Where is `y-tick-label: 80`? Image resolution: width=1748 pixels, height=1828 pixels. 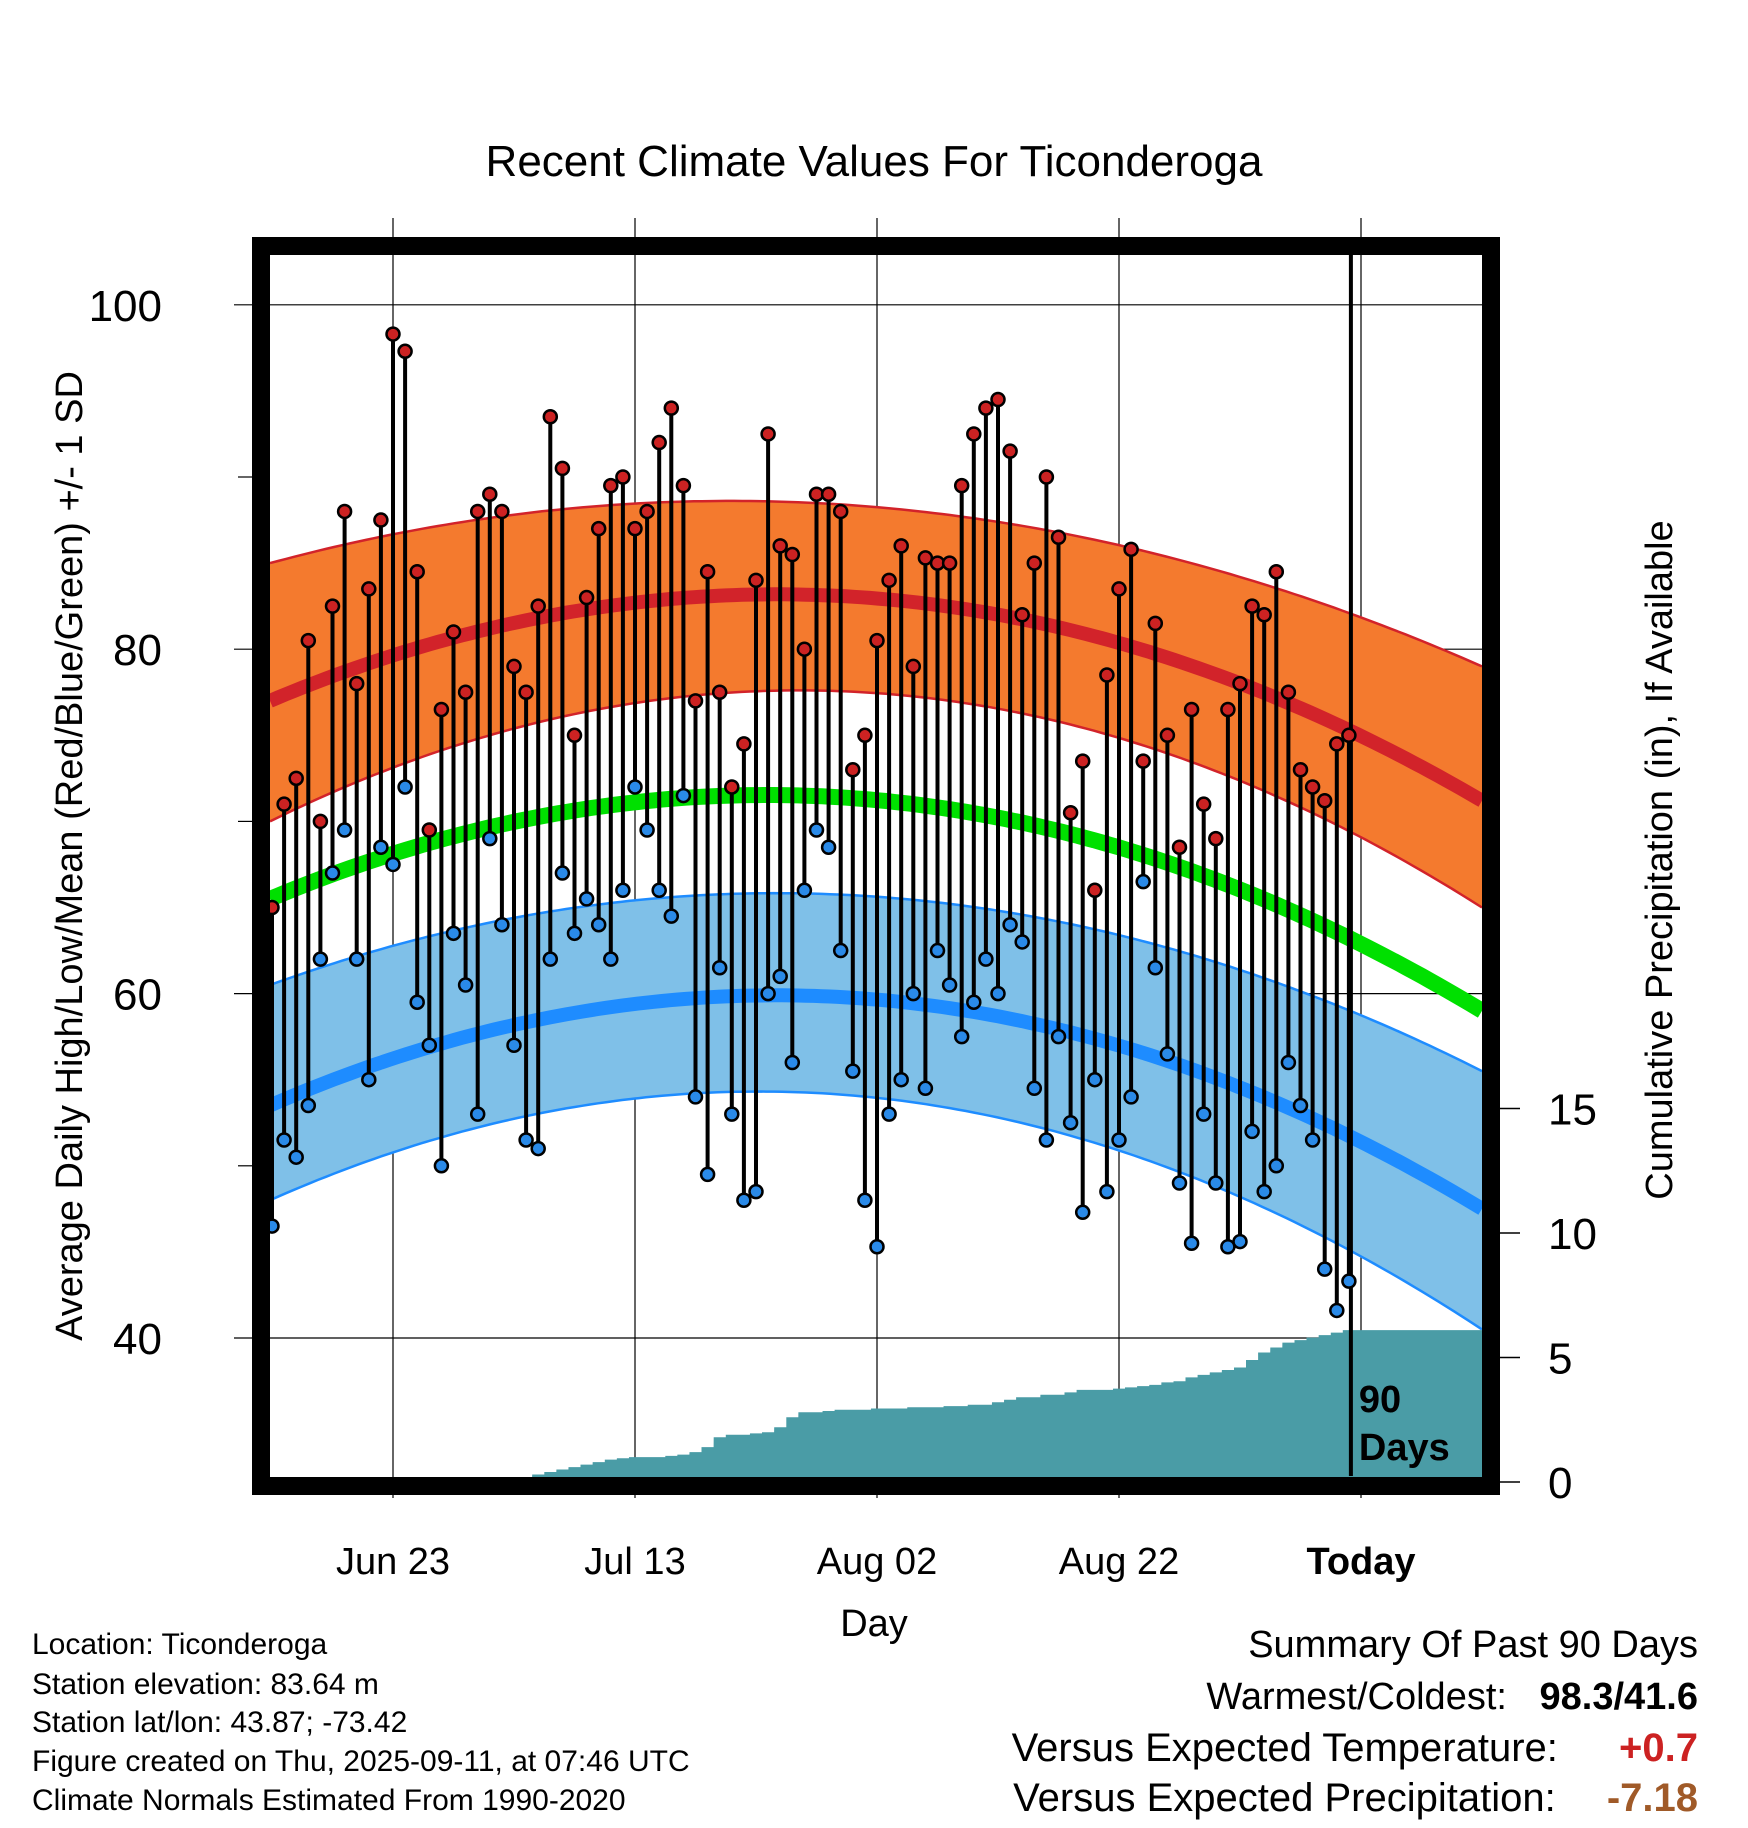 y-tick-label: 80 is located at coordinates (137, 650).